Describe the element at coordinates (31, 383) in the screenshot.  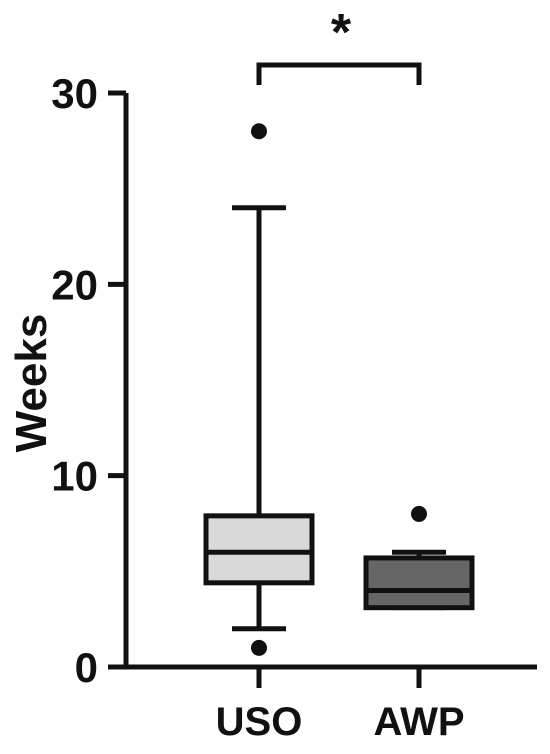
I see `y-axis-title: Weeks` at that location.